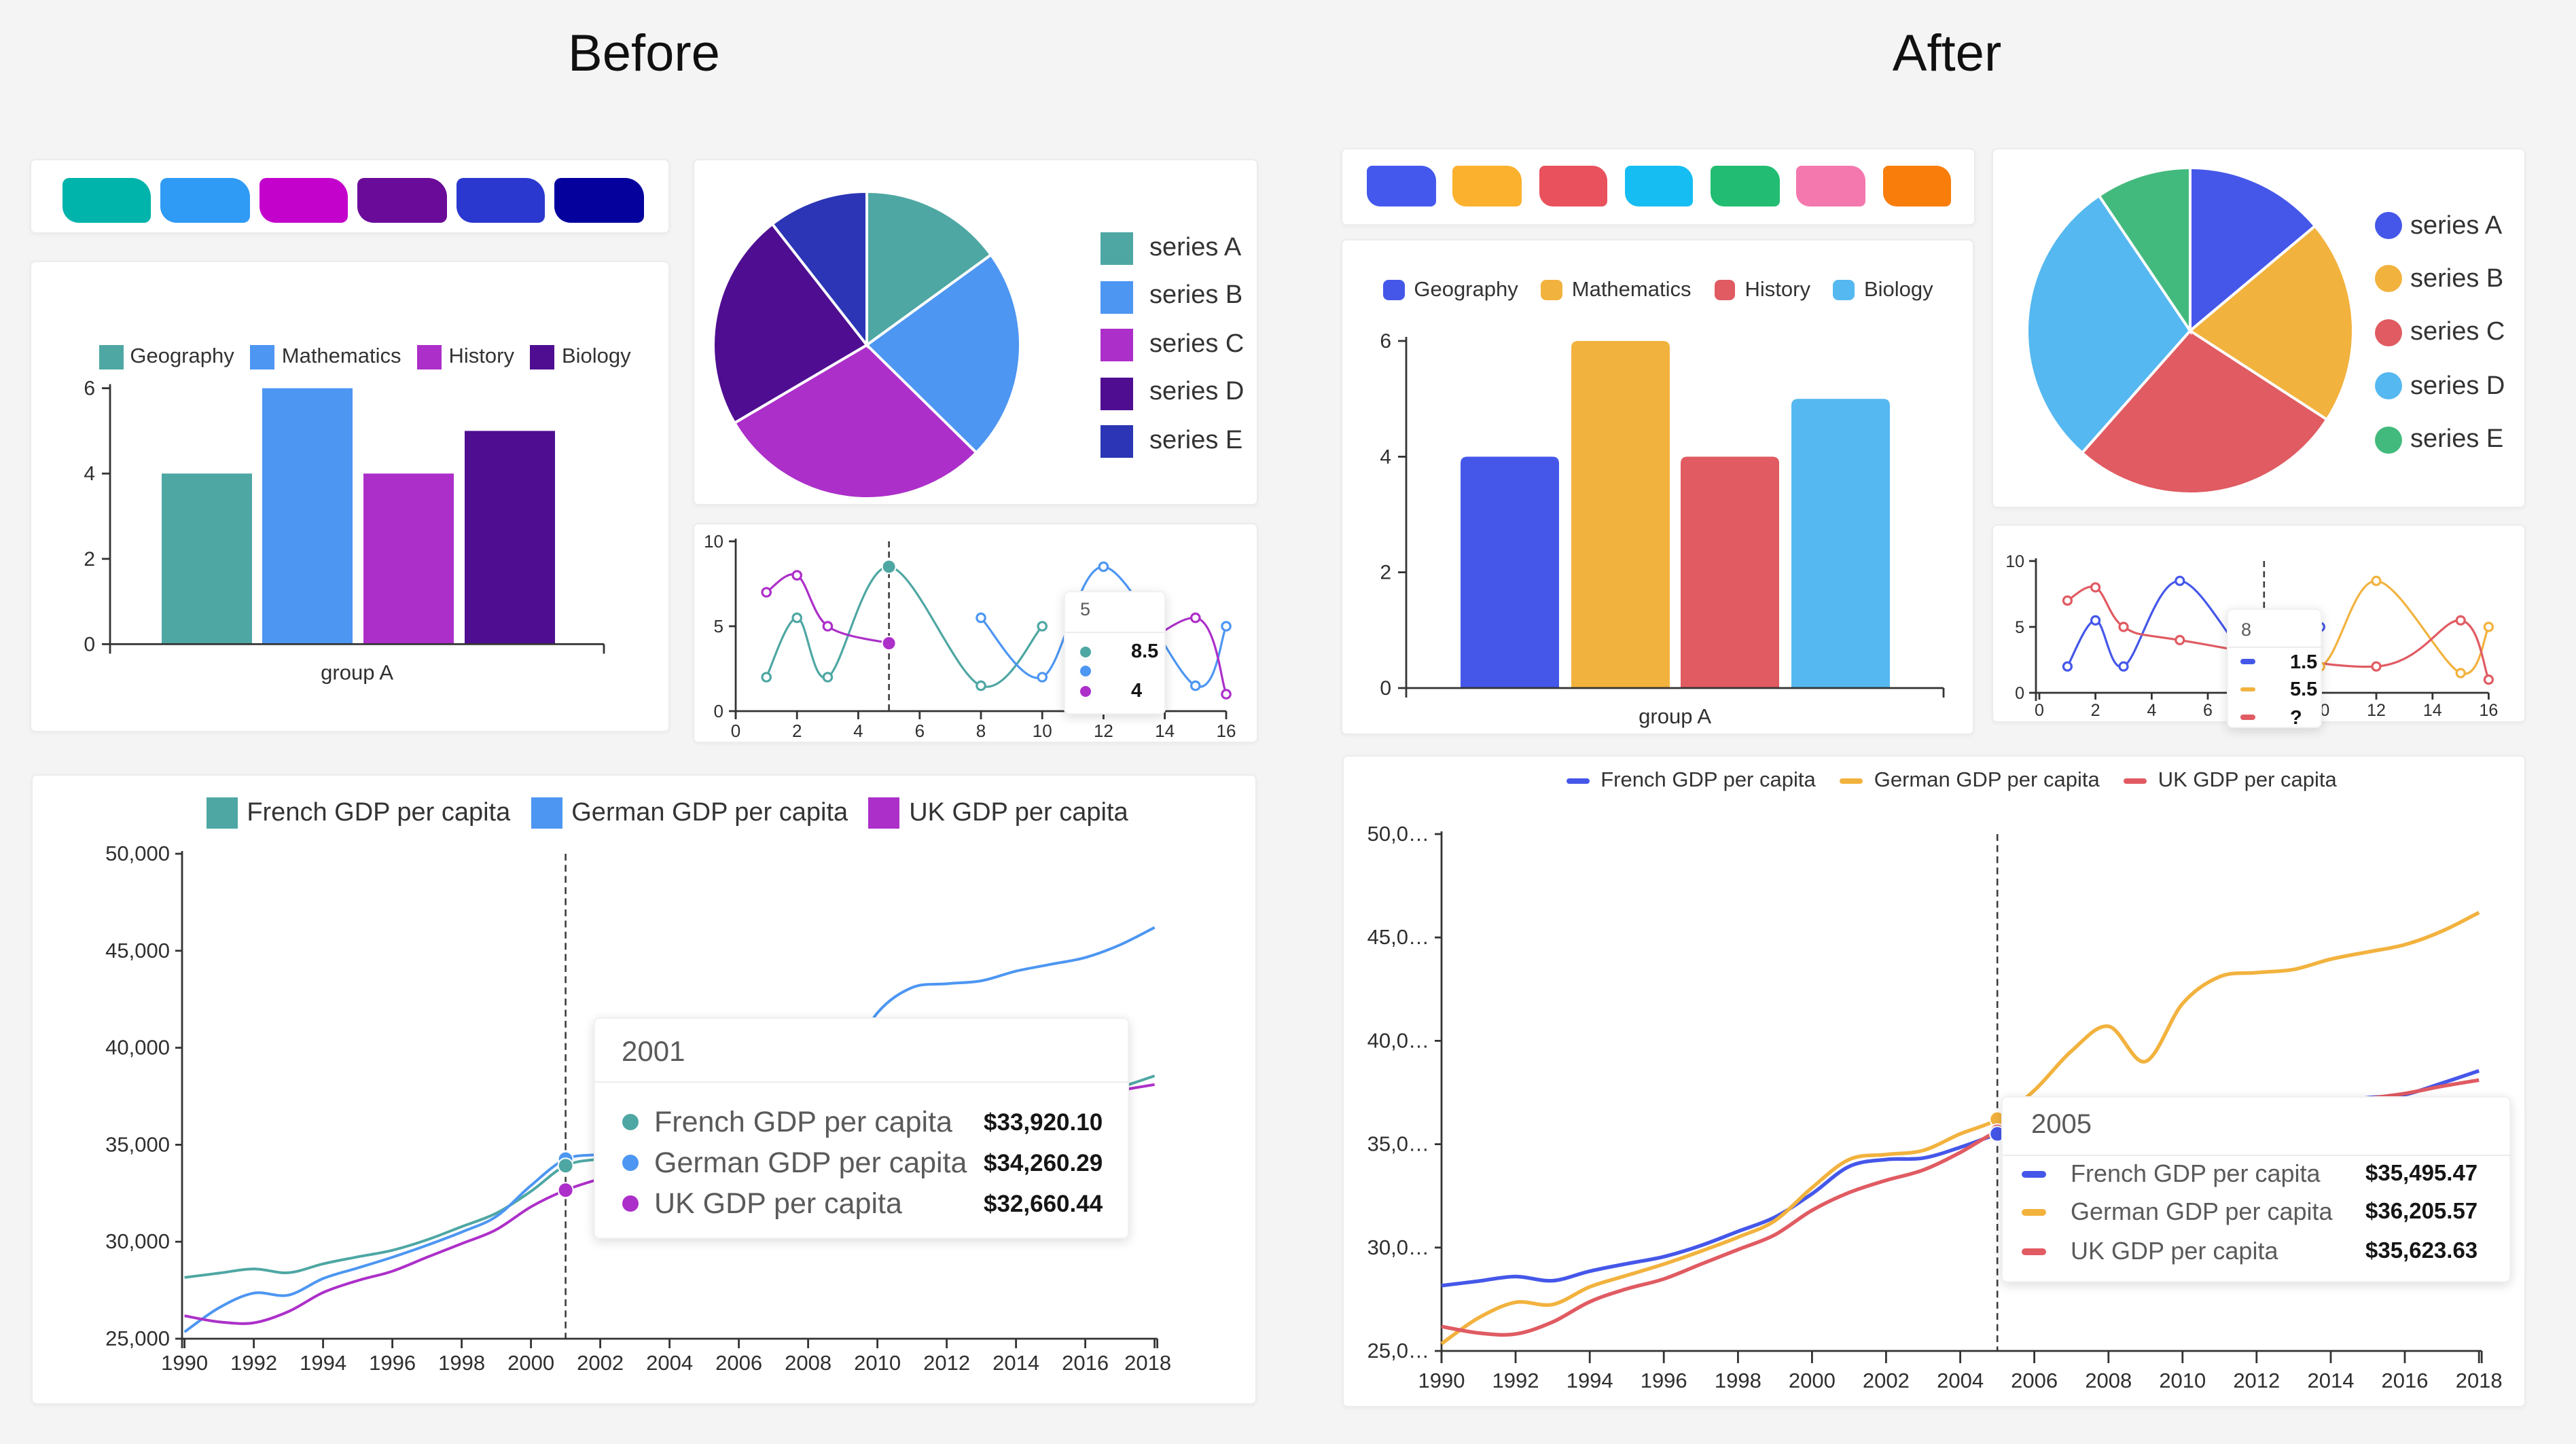 The width and height of the screenshot is (2576, 1444). Describe the element at coordinates (137, 853) in the screenshot. I see `svg-text: 50,000` at that location.